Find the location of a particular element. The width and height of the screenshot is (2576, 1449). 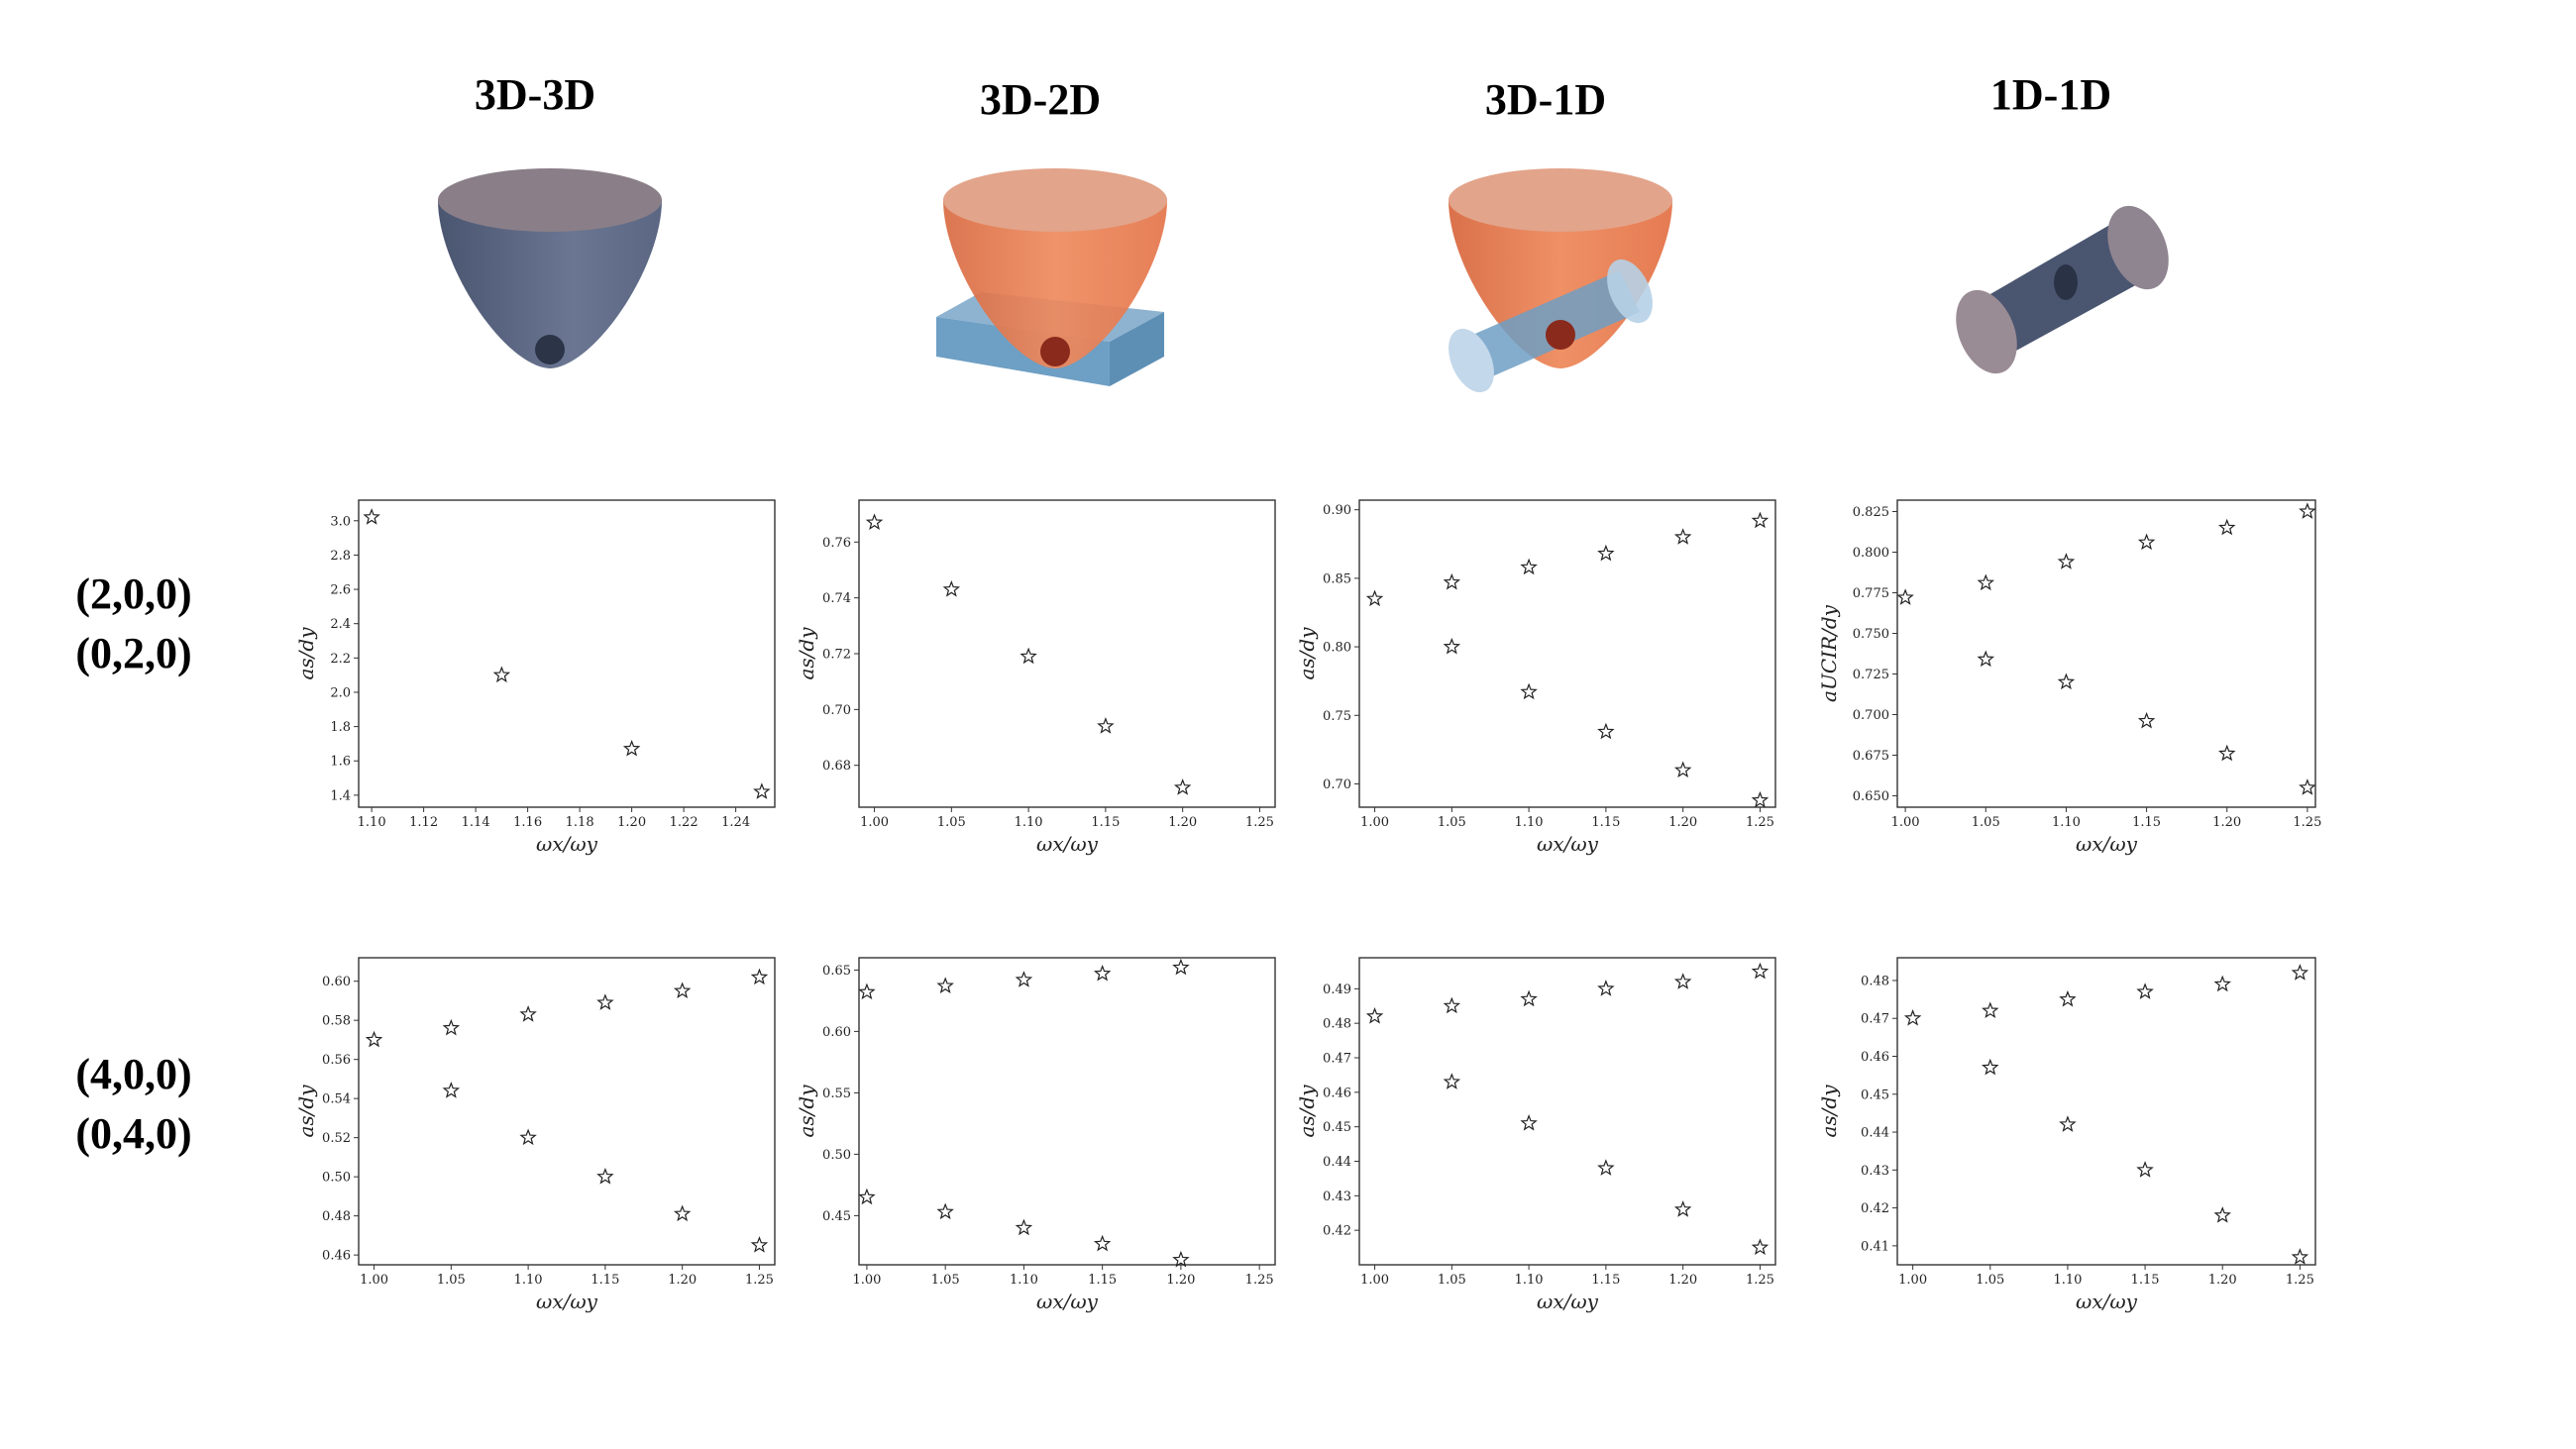

trap-rim is located at coordinates (550, 200).